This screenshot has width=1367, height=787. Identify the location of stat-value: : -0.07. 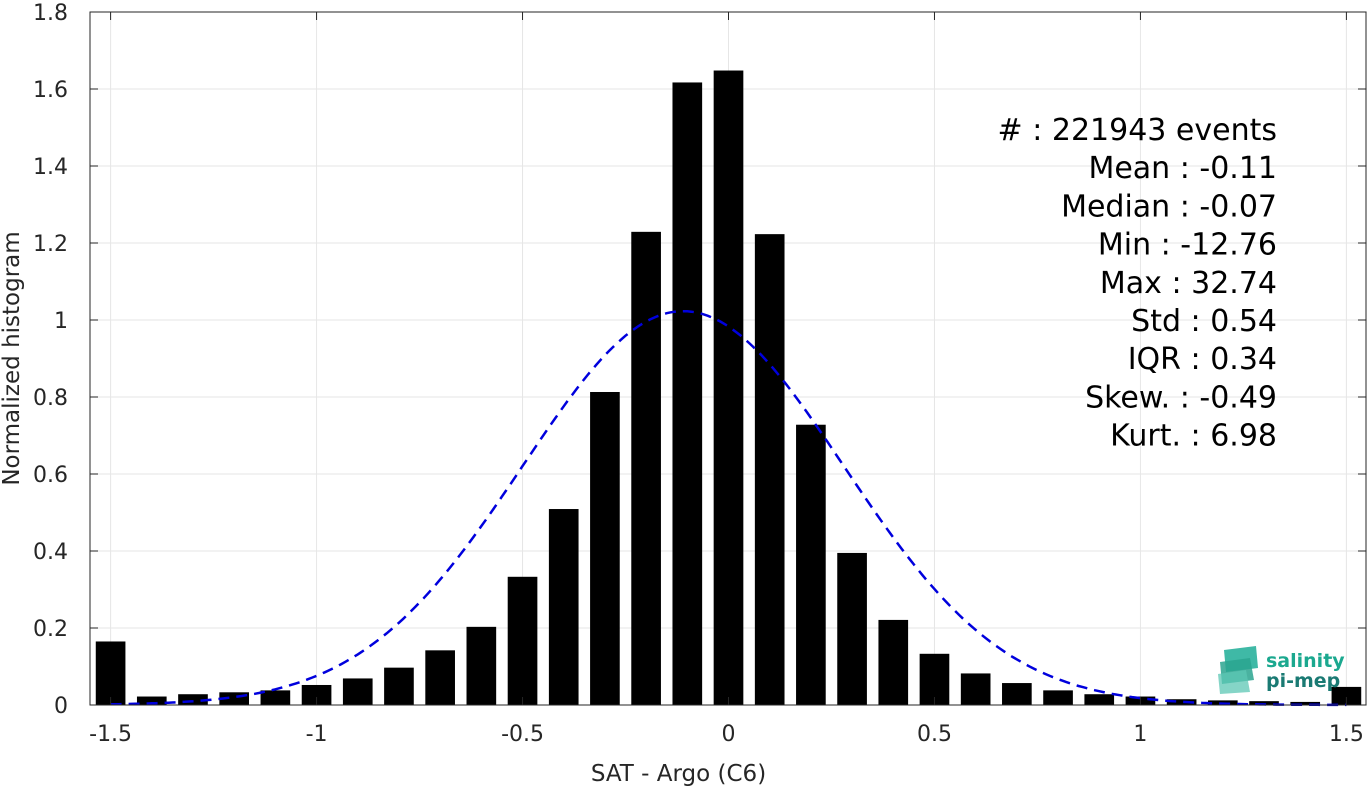
(1228, 206).